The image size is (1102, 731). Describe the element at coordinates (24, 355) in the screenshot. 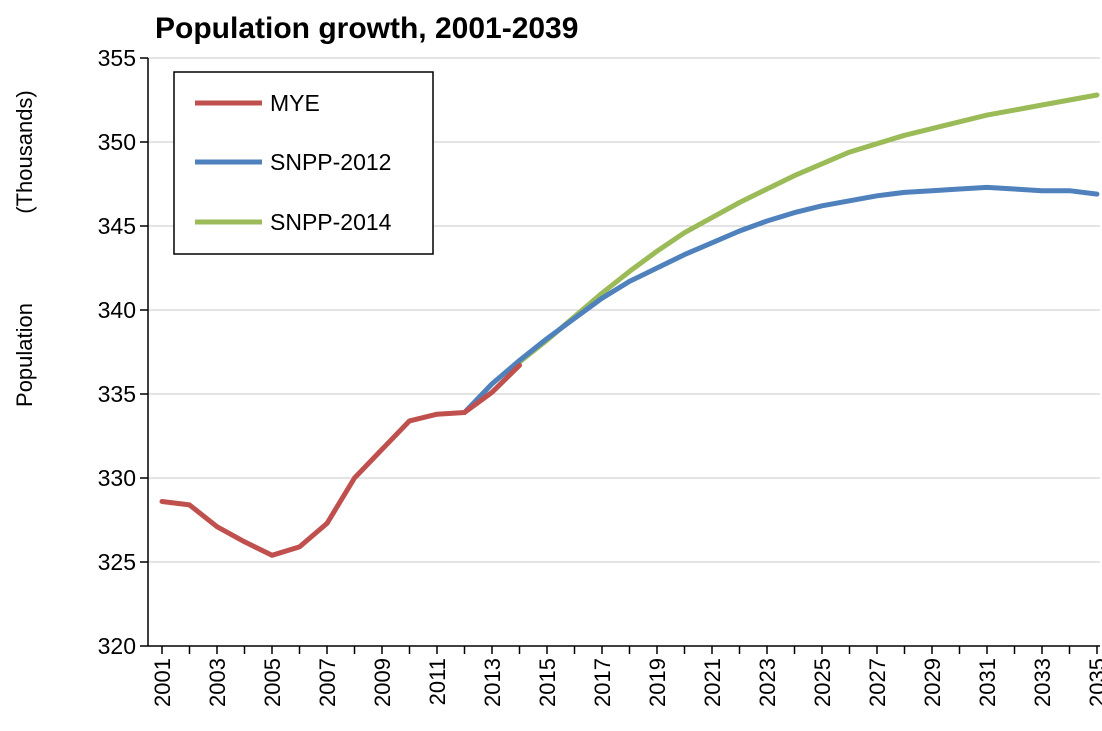

I see `y-axis-label: Population` at that location.